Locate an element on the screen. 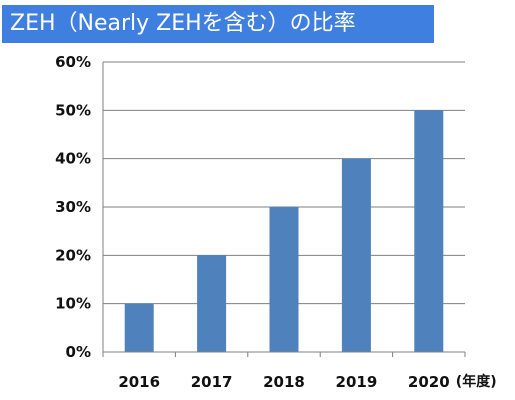 This screenshot has width=515, height=400. y-tick-label: 60% is located at coordinates (73, 62).